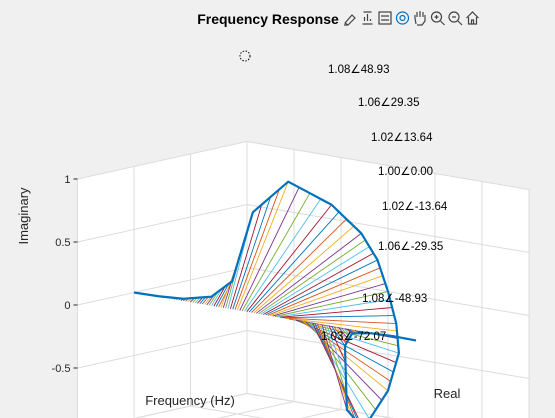  Describe the element at coordinates (367, 18) in the screenshot. I see `datatip-icon` at that location.